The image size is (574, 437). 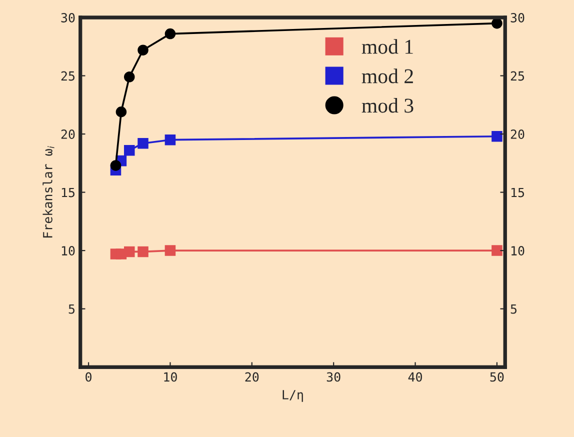 What do you see at coordinates (388, 105) in the screenshot?
I see `legend-label: mod 3` at bounding box center [388, 105].